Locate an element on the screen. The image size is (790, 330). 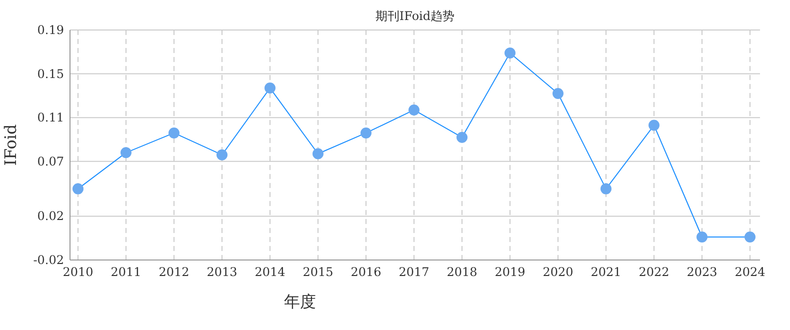
x-tick-label: 2016 is located at coordinates (366, 272).